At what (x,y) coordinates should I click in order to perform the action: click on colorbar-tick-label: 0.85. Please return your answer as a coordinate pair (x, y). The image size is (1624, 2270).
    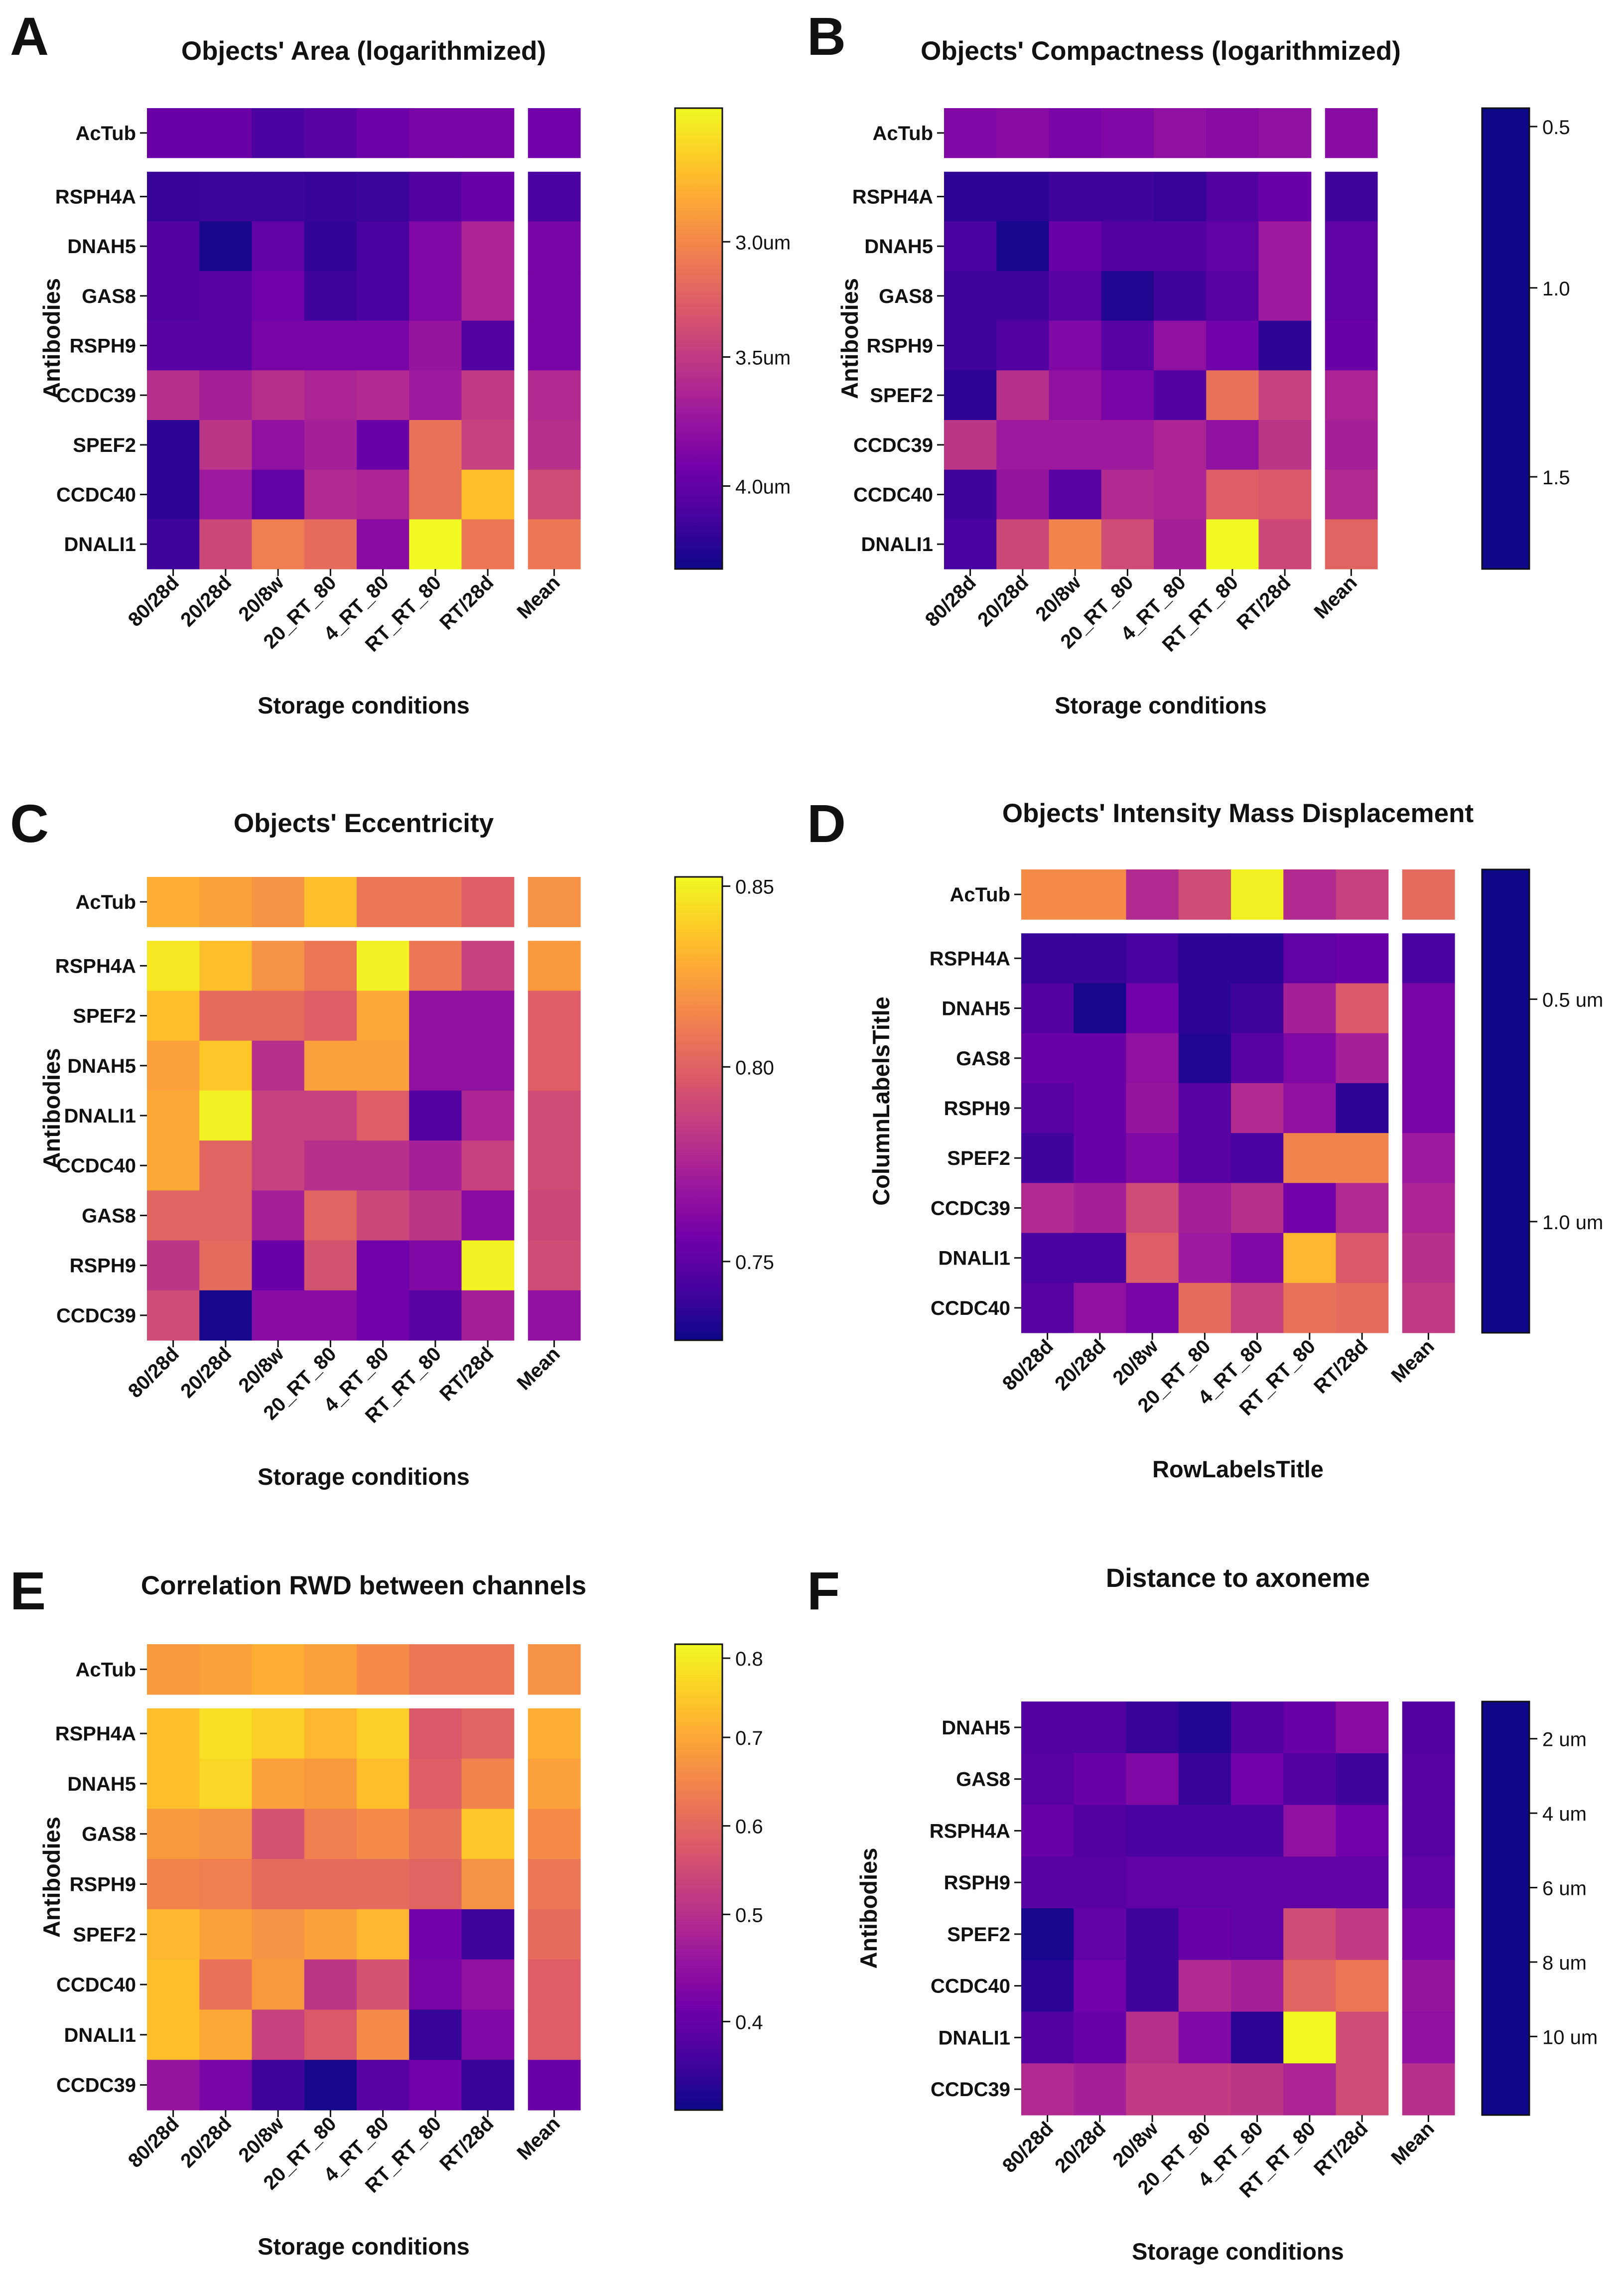
    Looking at the image, I should click on (755, 887).